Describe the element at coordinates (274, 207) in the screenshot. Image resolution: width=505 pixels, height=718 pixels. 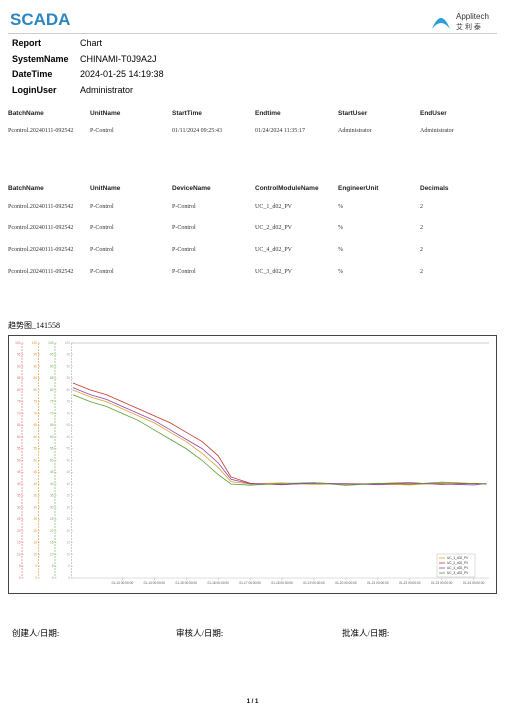
I see `table-cell: UC_1_d02_PV` at that location.